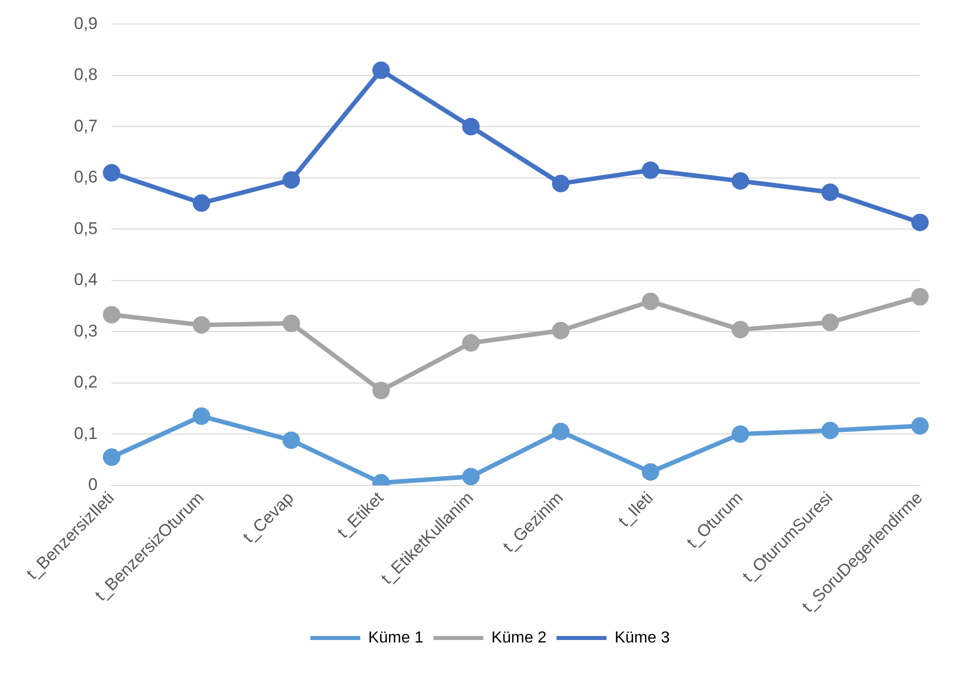 Image resolution: width=960 pixels, height=674 pixels. I want to click on y-tick-label: 0, so click(93, 484).